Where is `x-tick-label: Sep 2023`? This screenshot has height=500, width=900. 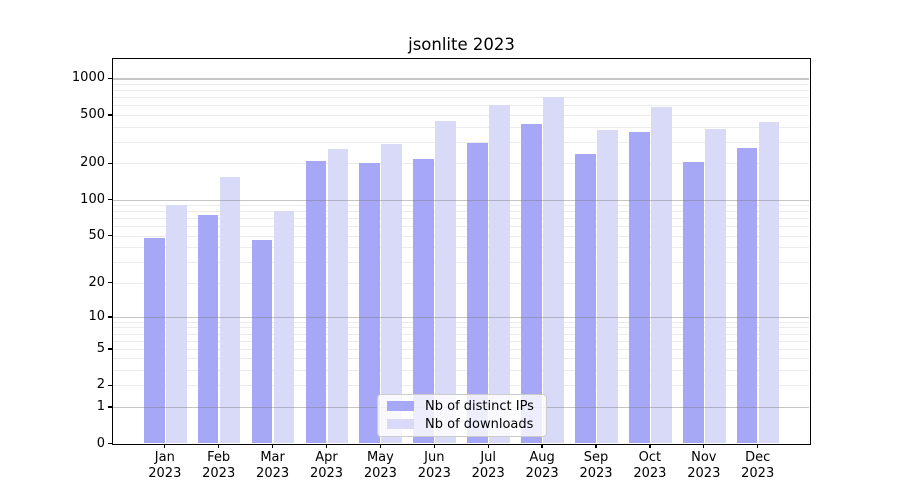
x-tick-label: Sep 2023 is located at coordinates (596, 465).